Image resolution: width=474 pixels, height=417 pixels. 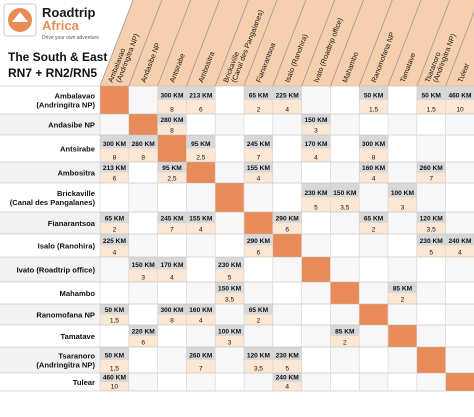 What do you see at coordinates (230, 265) in the screenshot?
I see `distance-value: 230 KM` at bounding box center [230, 265].